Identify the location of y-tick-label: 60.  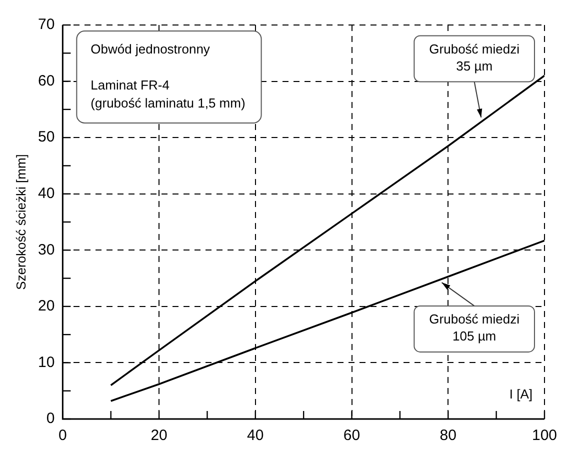
(46, 81).